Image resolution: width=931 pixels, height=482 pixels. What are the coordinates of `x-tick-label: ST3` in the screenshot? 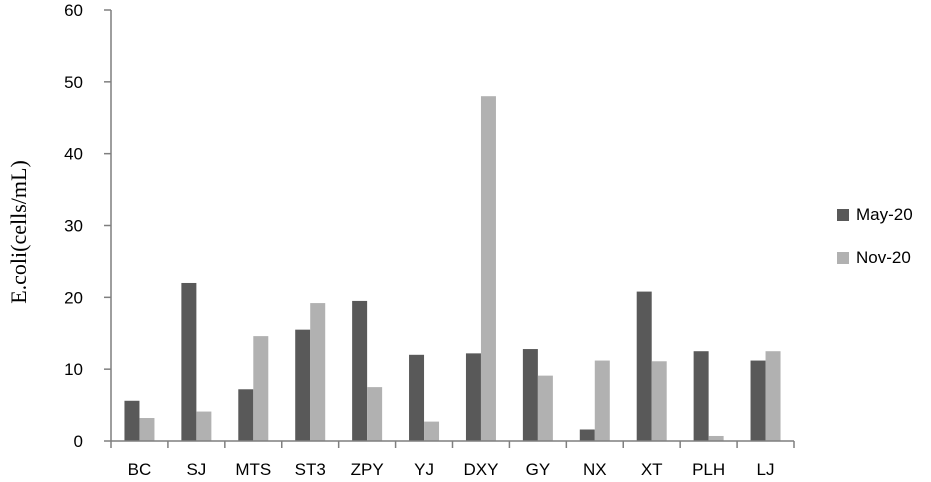 It's located at (310, 469).